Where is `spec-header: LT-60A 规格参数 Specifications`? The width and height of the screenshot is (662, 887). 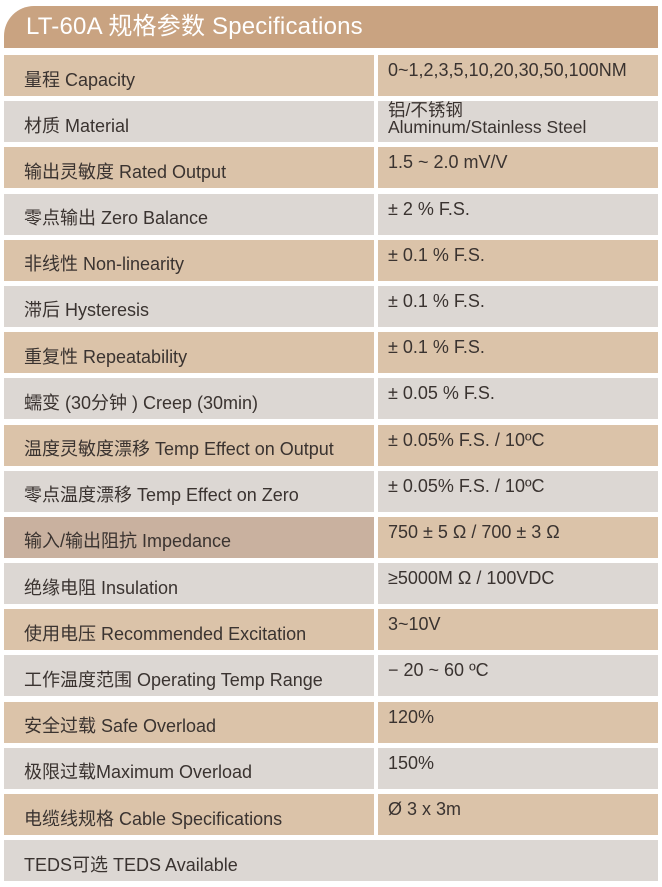
spec-header: LT-60A 规格参数 Specifications is located at coordinates (331, 27).